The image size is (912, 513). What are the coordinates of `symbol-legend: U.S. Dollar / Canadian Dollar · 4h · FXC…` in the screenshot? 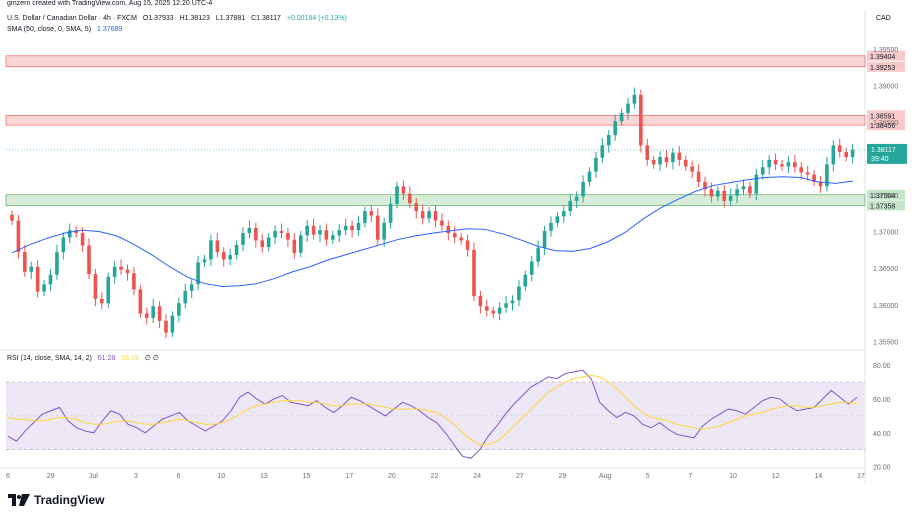 It's located at (179, 18).